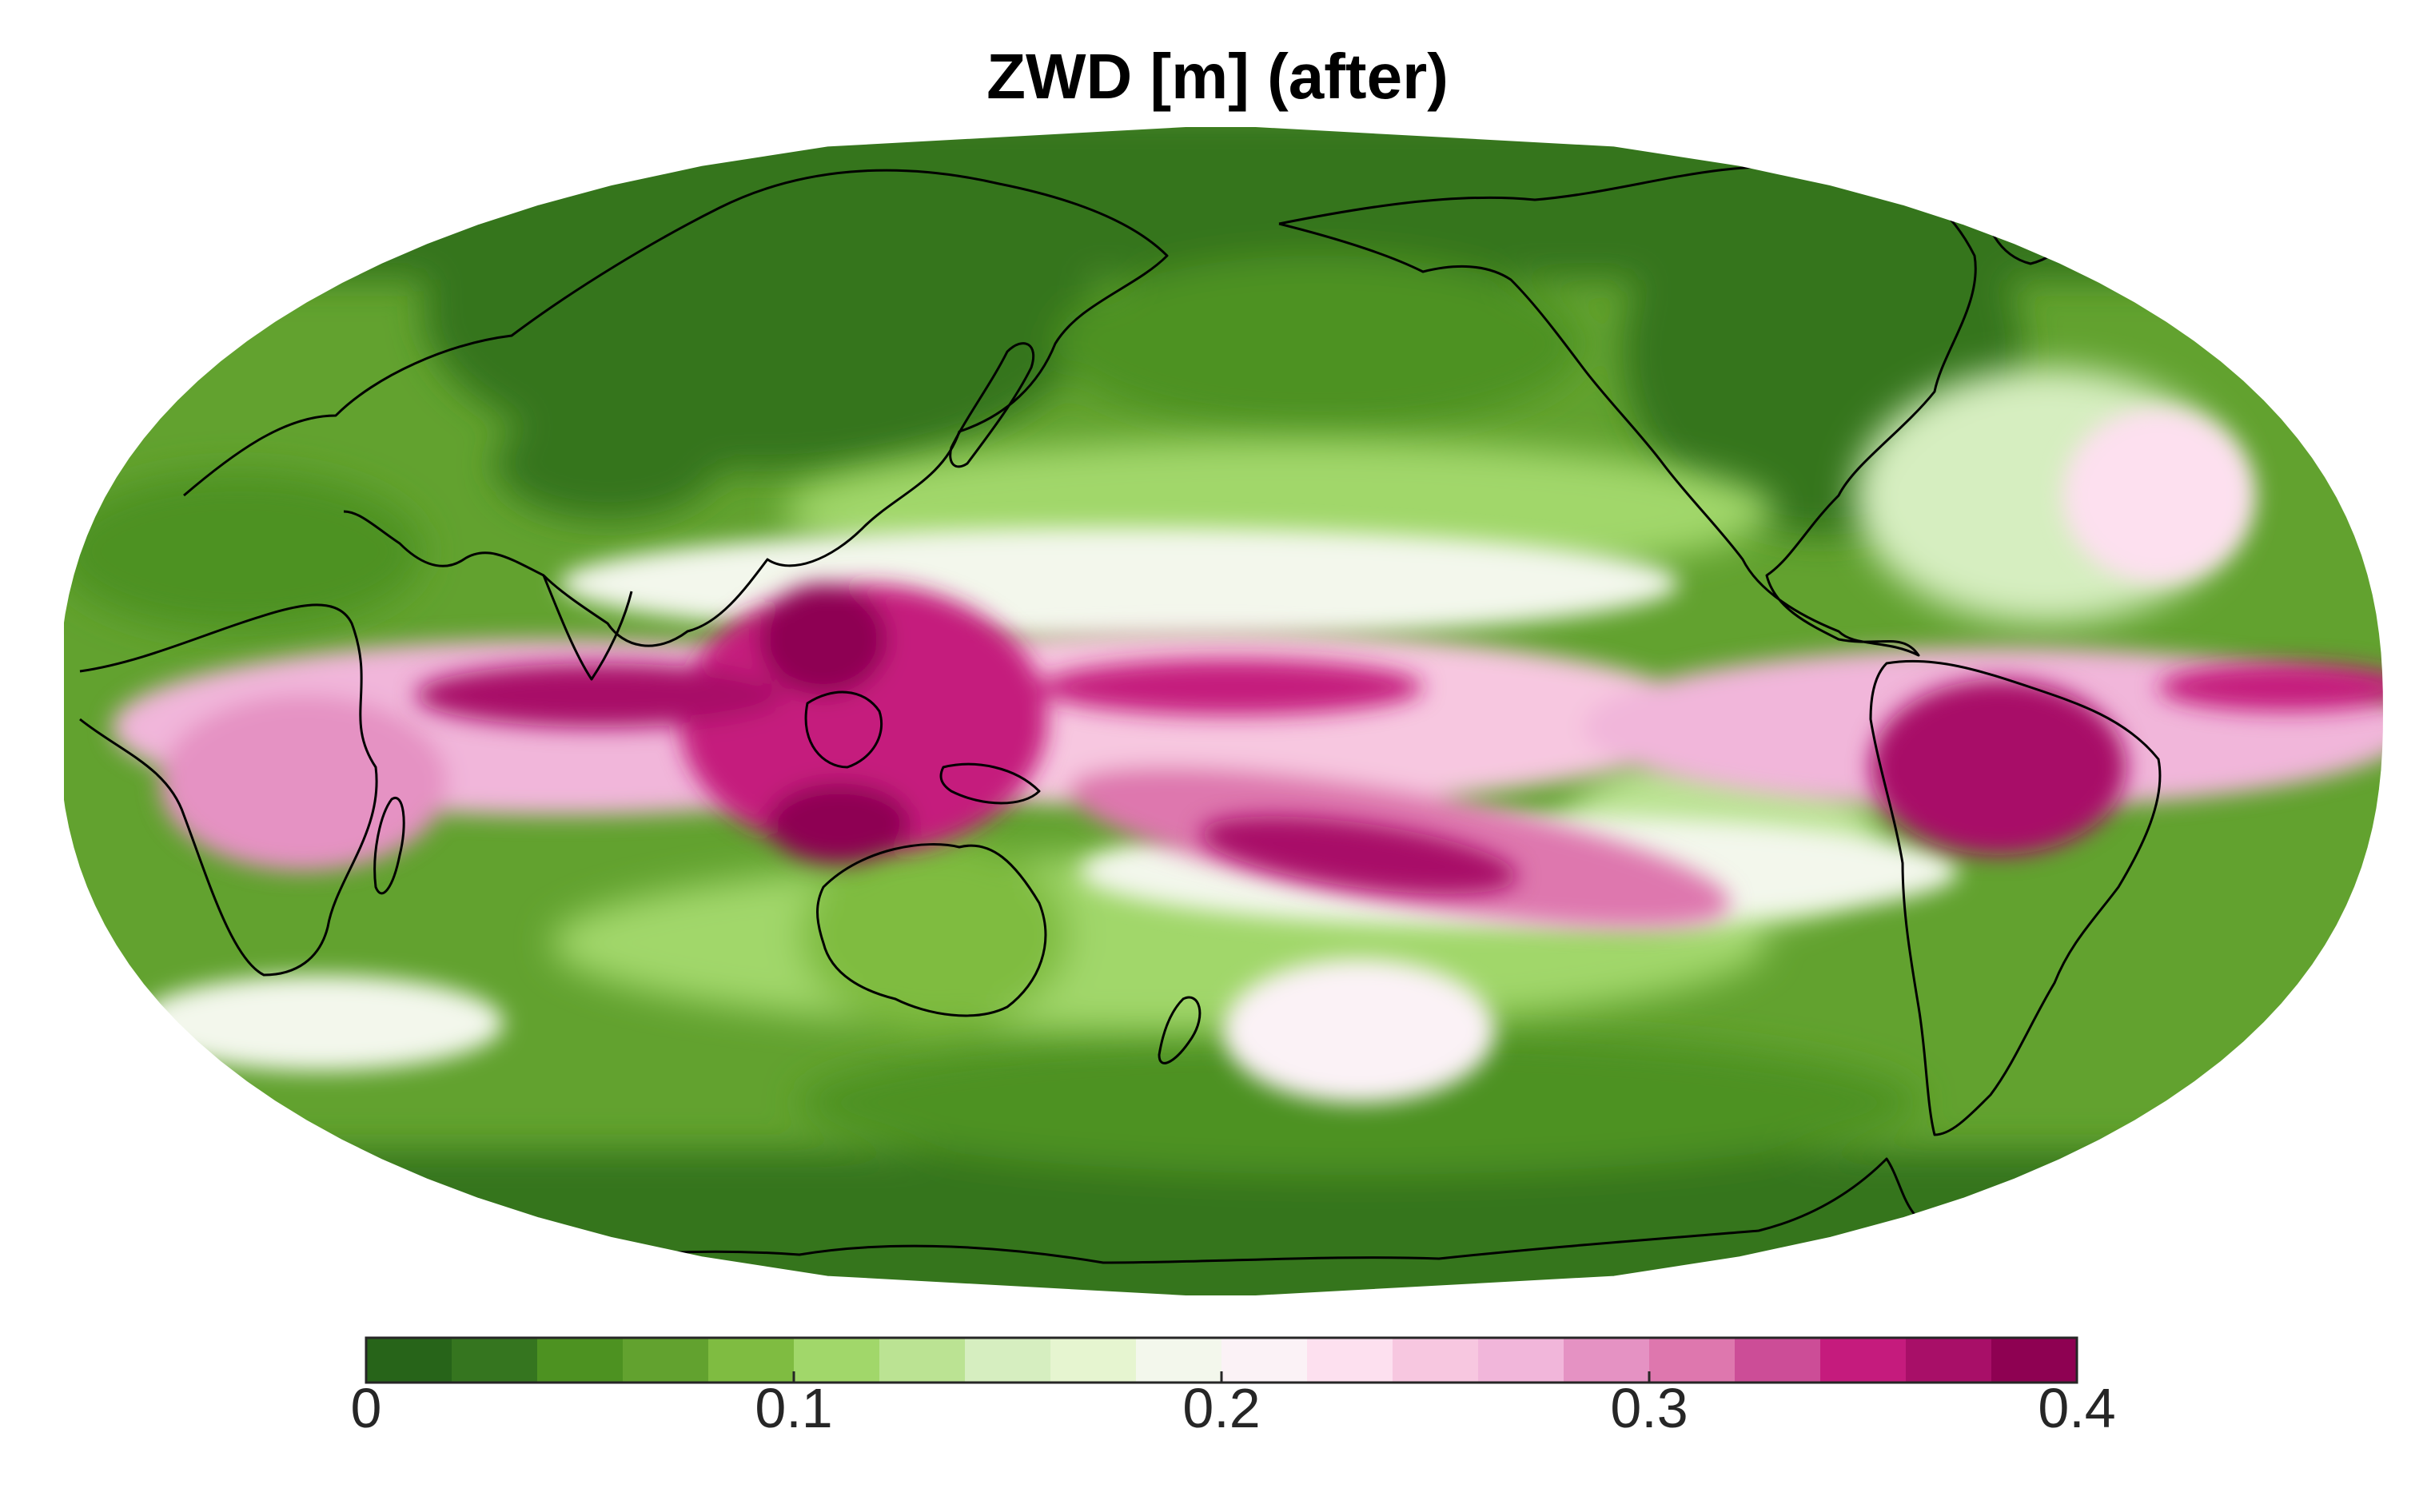 The height and width of the screenshot is (1512, 2435). I want to click on colorbar-tick-label: 0.2, so click(1221, 1408).